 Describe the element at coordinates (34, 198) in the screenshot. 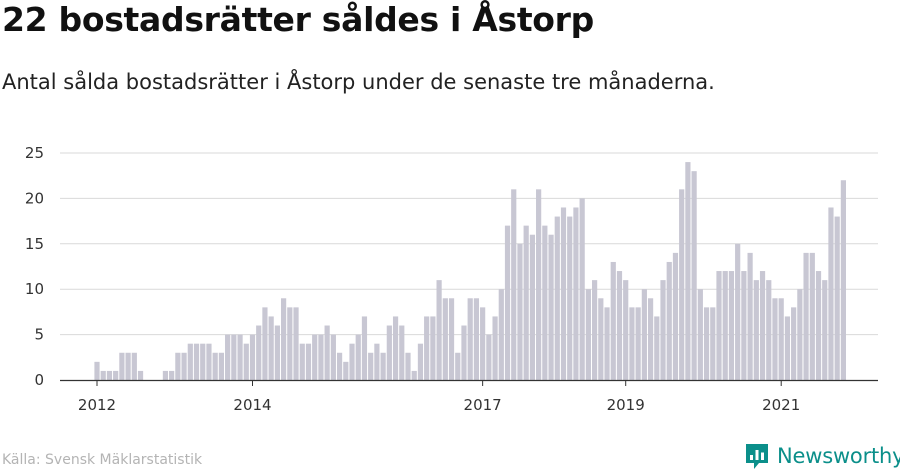

I see `y-tick-label: 20` at that location.